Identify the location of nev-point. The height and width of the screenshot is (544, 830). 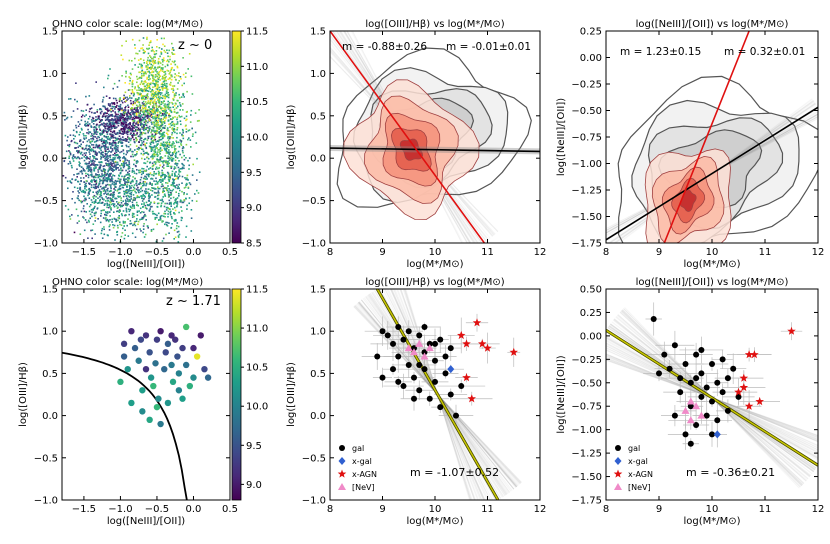
(419, 343).